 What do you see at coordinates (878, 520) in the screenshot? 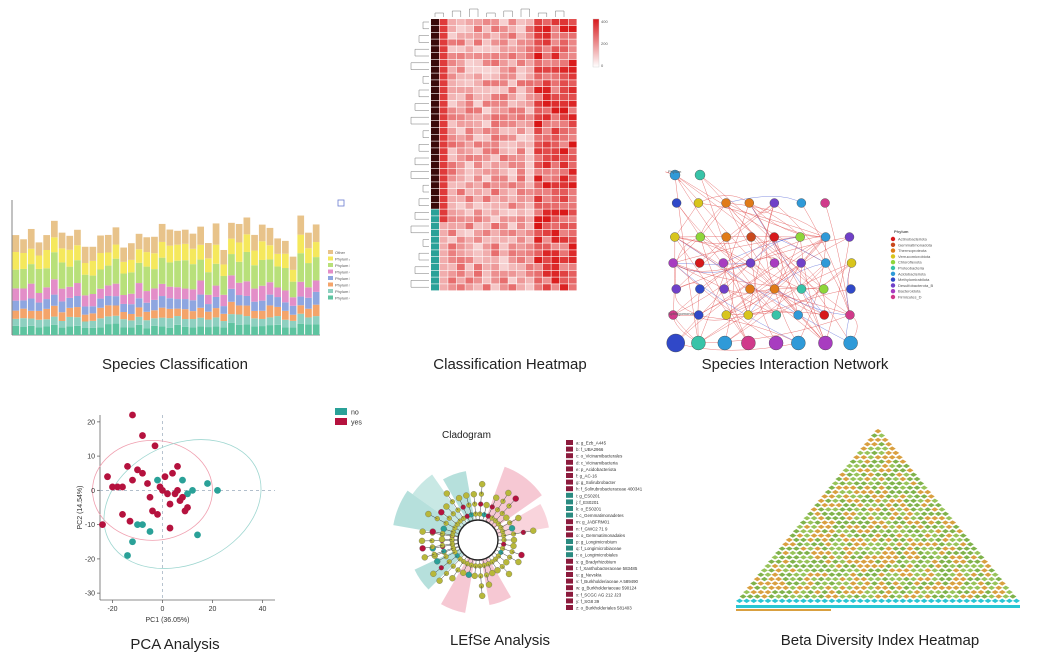
I see `beta-diversity-heatmap-chart` at bounding box center [878, 520].